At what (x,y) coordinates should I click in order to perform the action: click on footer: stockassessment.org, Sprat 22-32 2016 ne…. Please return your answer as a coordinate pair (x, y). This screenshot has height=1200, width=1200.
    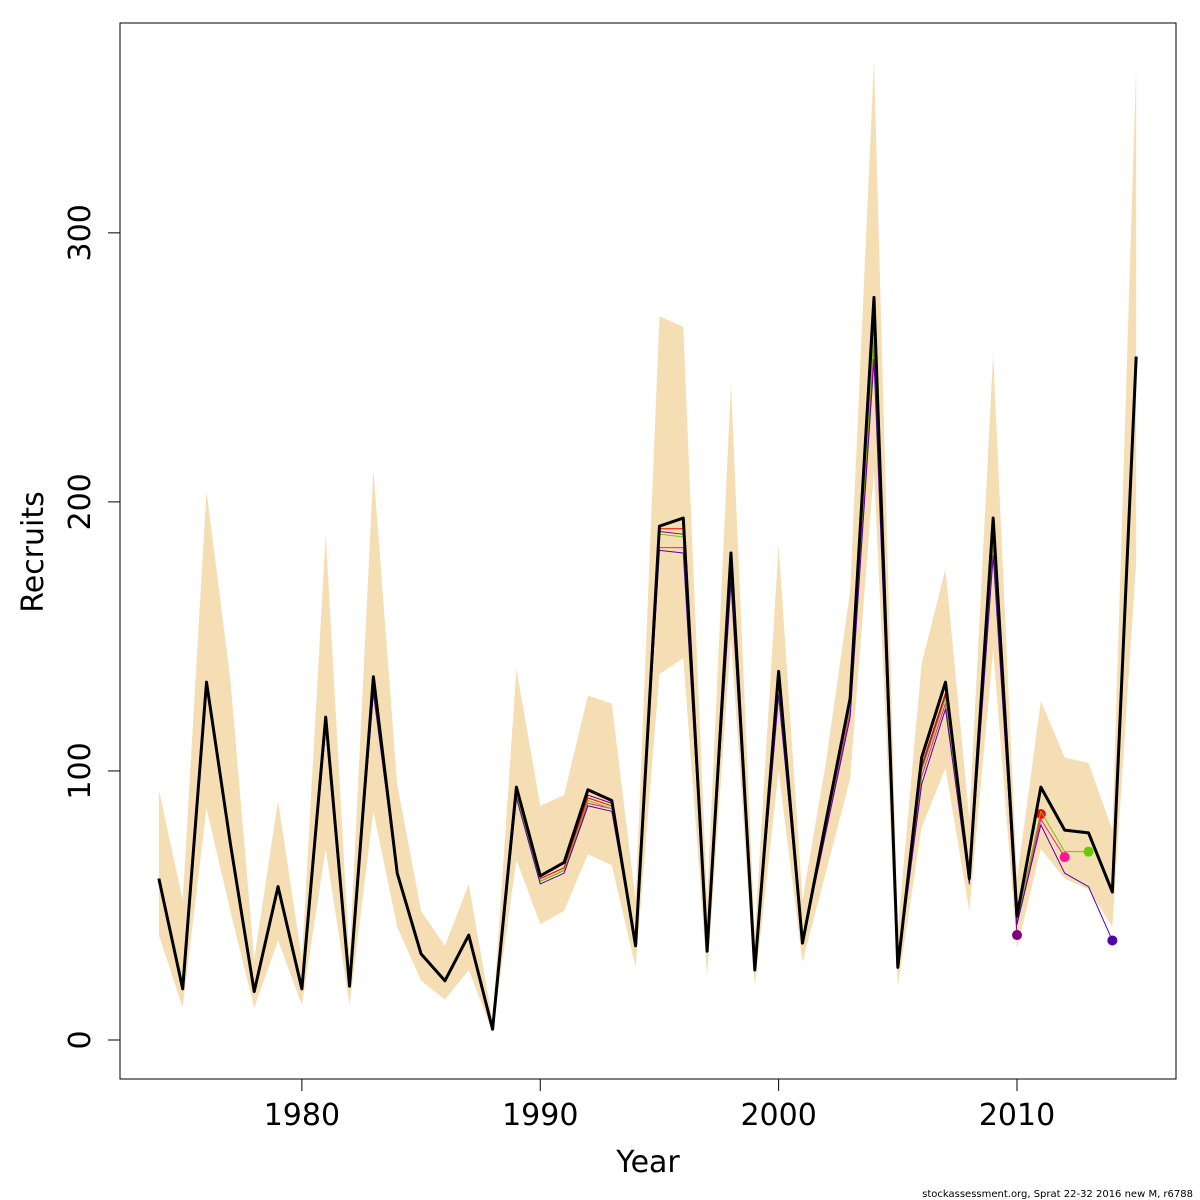
    Looking at the image, I should click on (1057, 1194).